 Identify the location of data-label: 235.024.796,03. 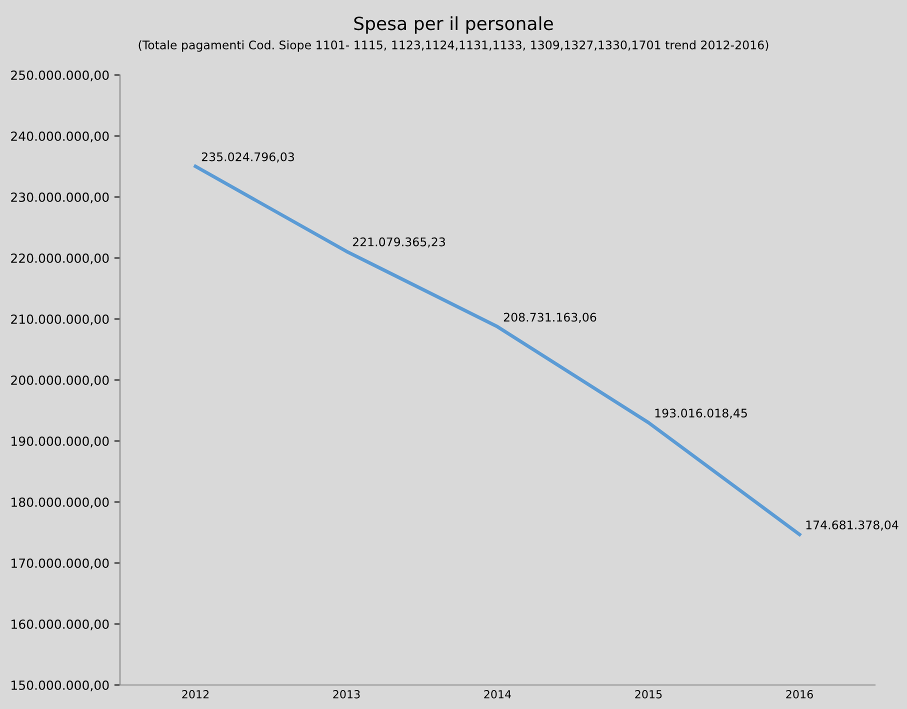
(248, 157).